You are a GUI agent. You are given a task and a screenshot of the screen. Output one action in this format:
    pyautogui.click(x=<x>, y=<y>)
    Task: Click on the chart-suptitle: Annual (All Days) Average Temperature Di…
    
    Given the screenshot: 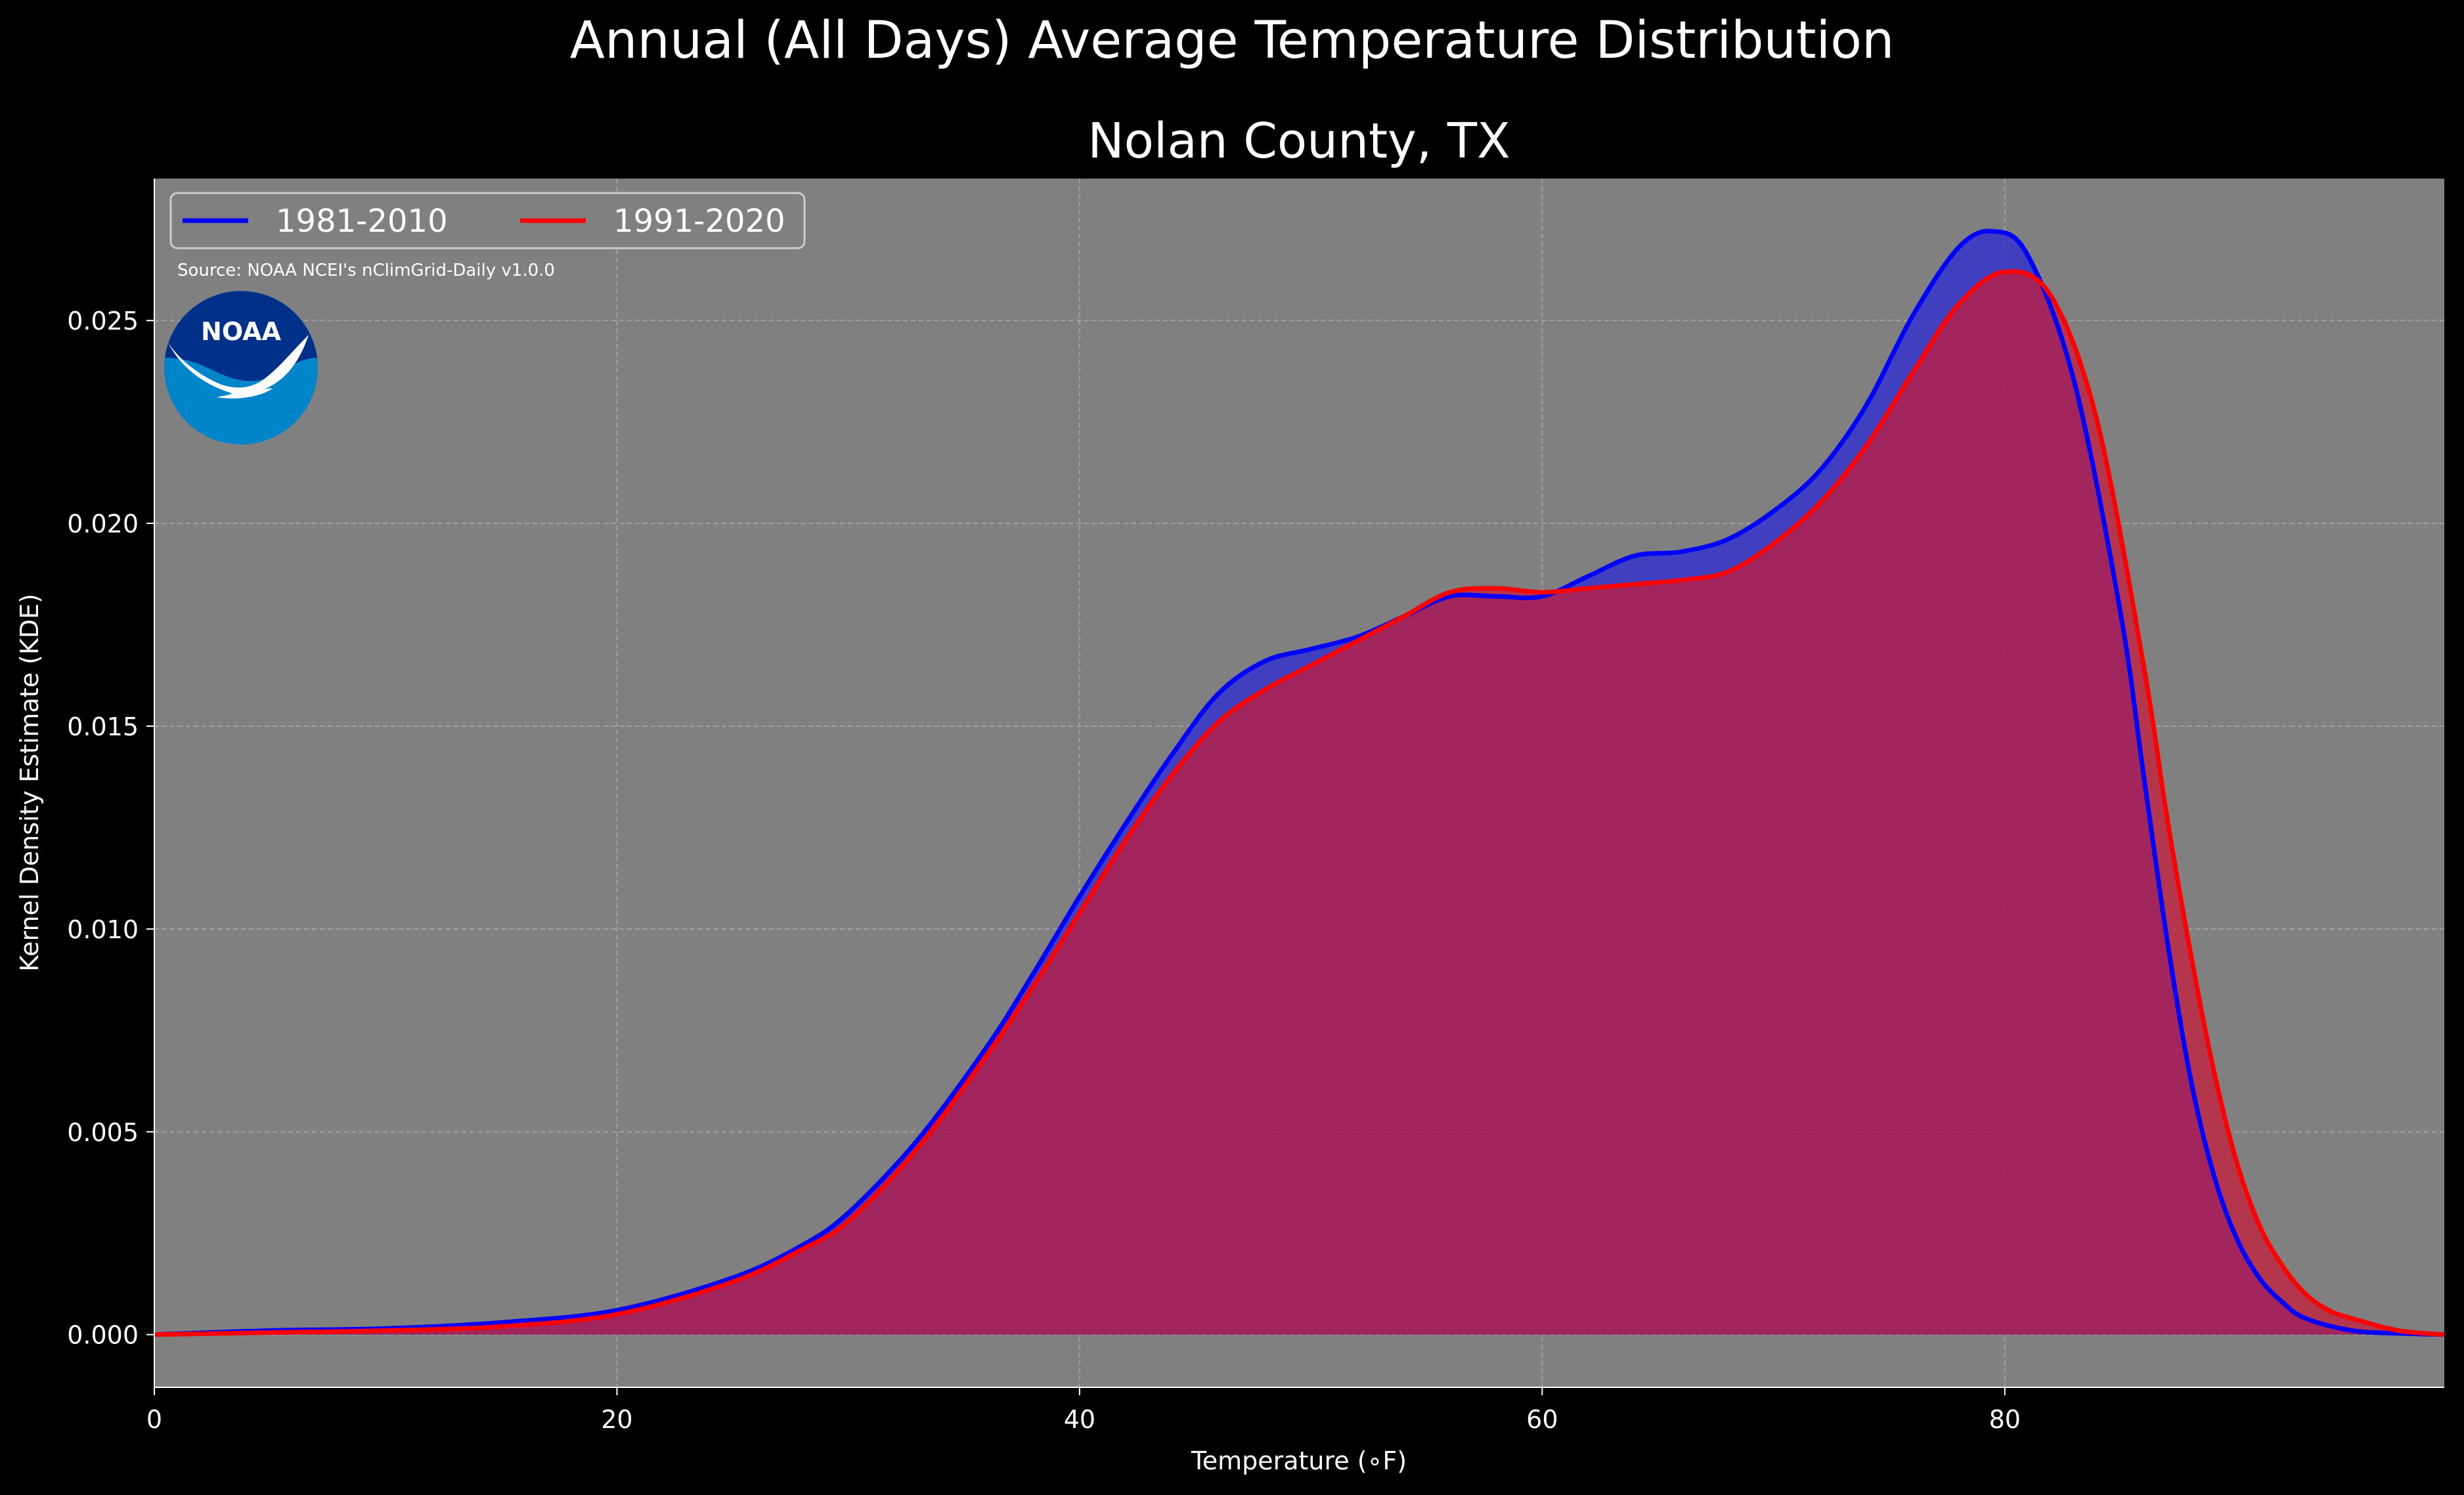 What is the action you would take?
    pyautogui.click(x=1232, y=40)
    